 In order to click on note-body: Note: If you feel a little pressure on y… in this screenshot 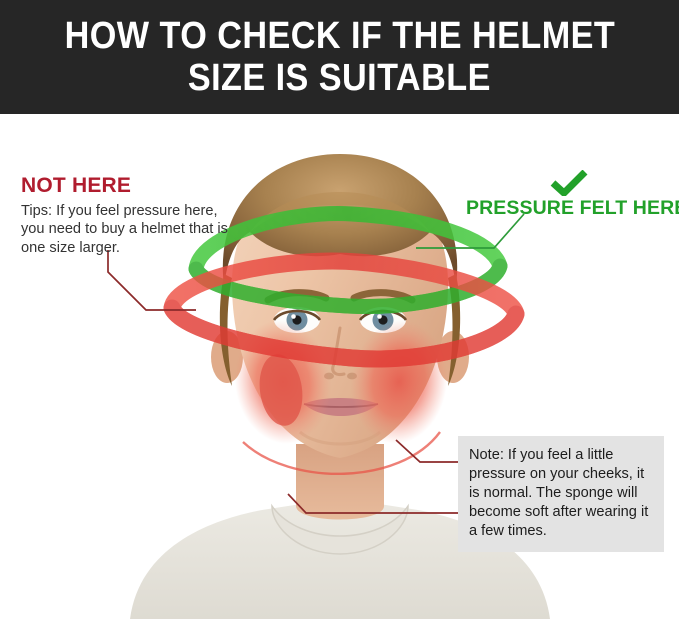, I will do `click(559, 493)`.